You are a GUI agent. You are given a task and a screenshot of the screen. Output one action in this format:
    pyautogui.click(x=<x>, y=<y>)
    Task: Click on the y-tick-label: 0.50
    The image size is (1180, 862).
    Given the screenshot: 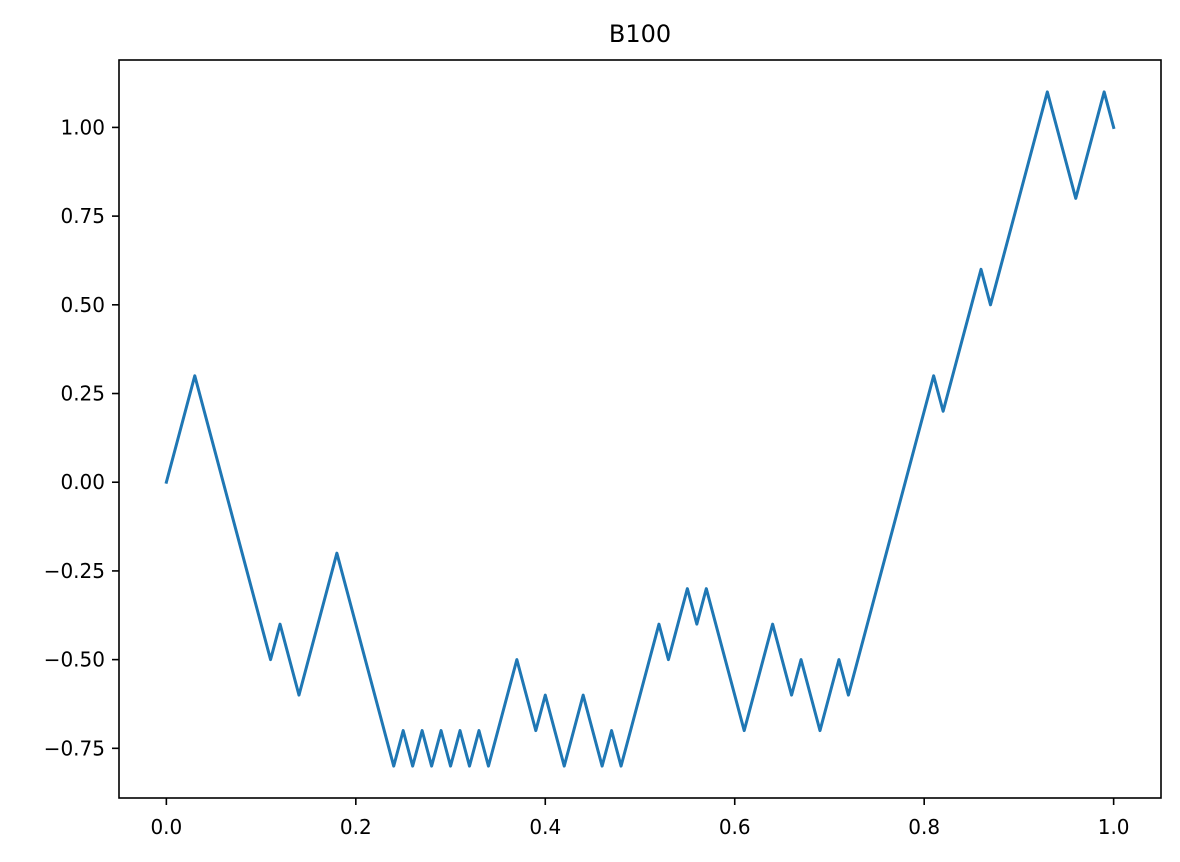 What is the action you would take?
    pyautogui.click(x=82, y=305)
    